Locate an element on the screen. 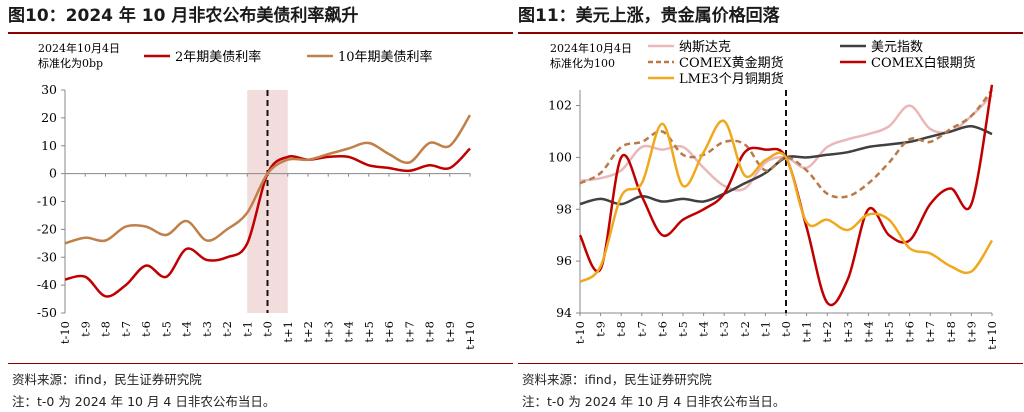 The image size is (1024, 412). y-tick-label: 10 is located at coordinates (49, 145).